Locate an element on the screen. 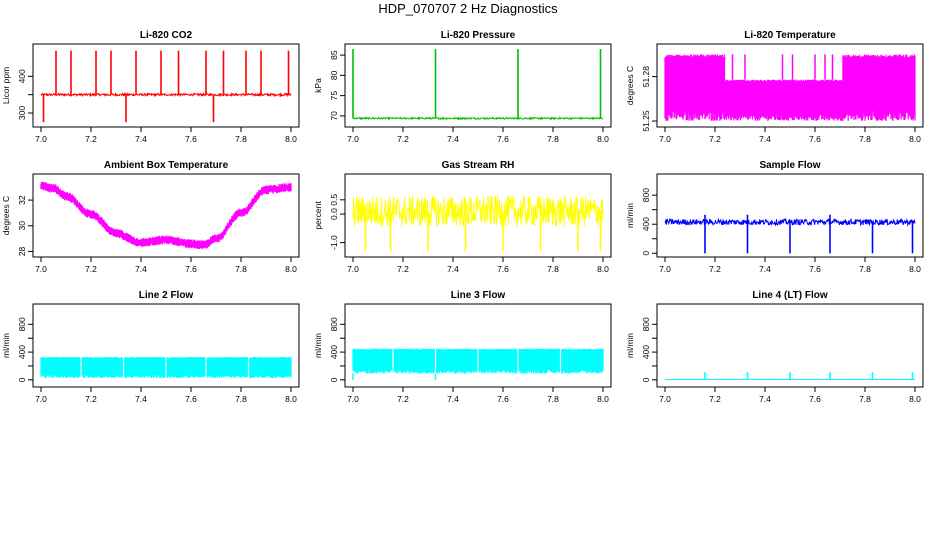  chart-title: Li-820 CO2 is located at coordinates (166, 35).